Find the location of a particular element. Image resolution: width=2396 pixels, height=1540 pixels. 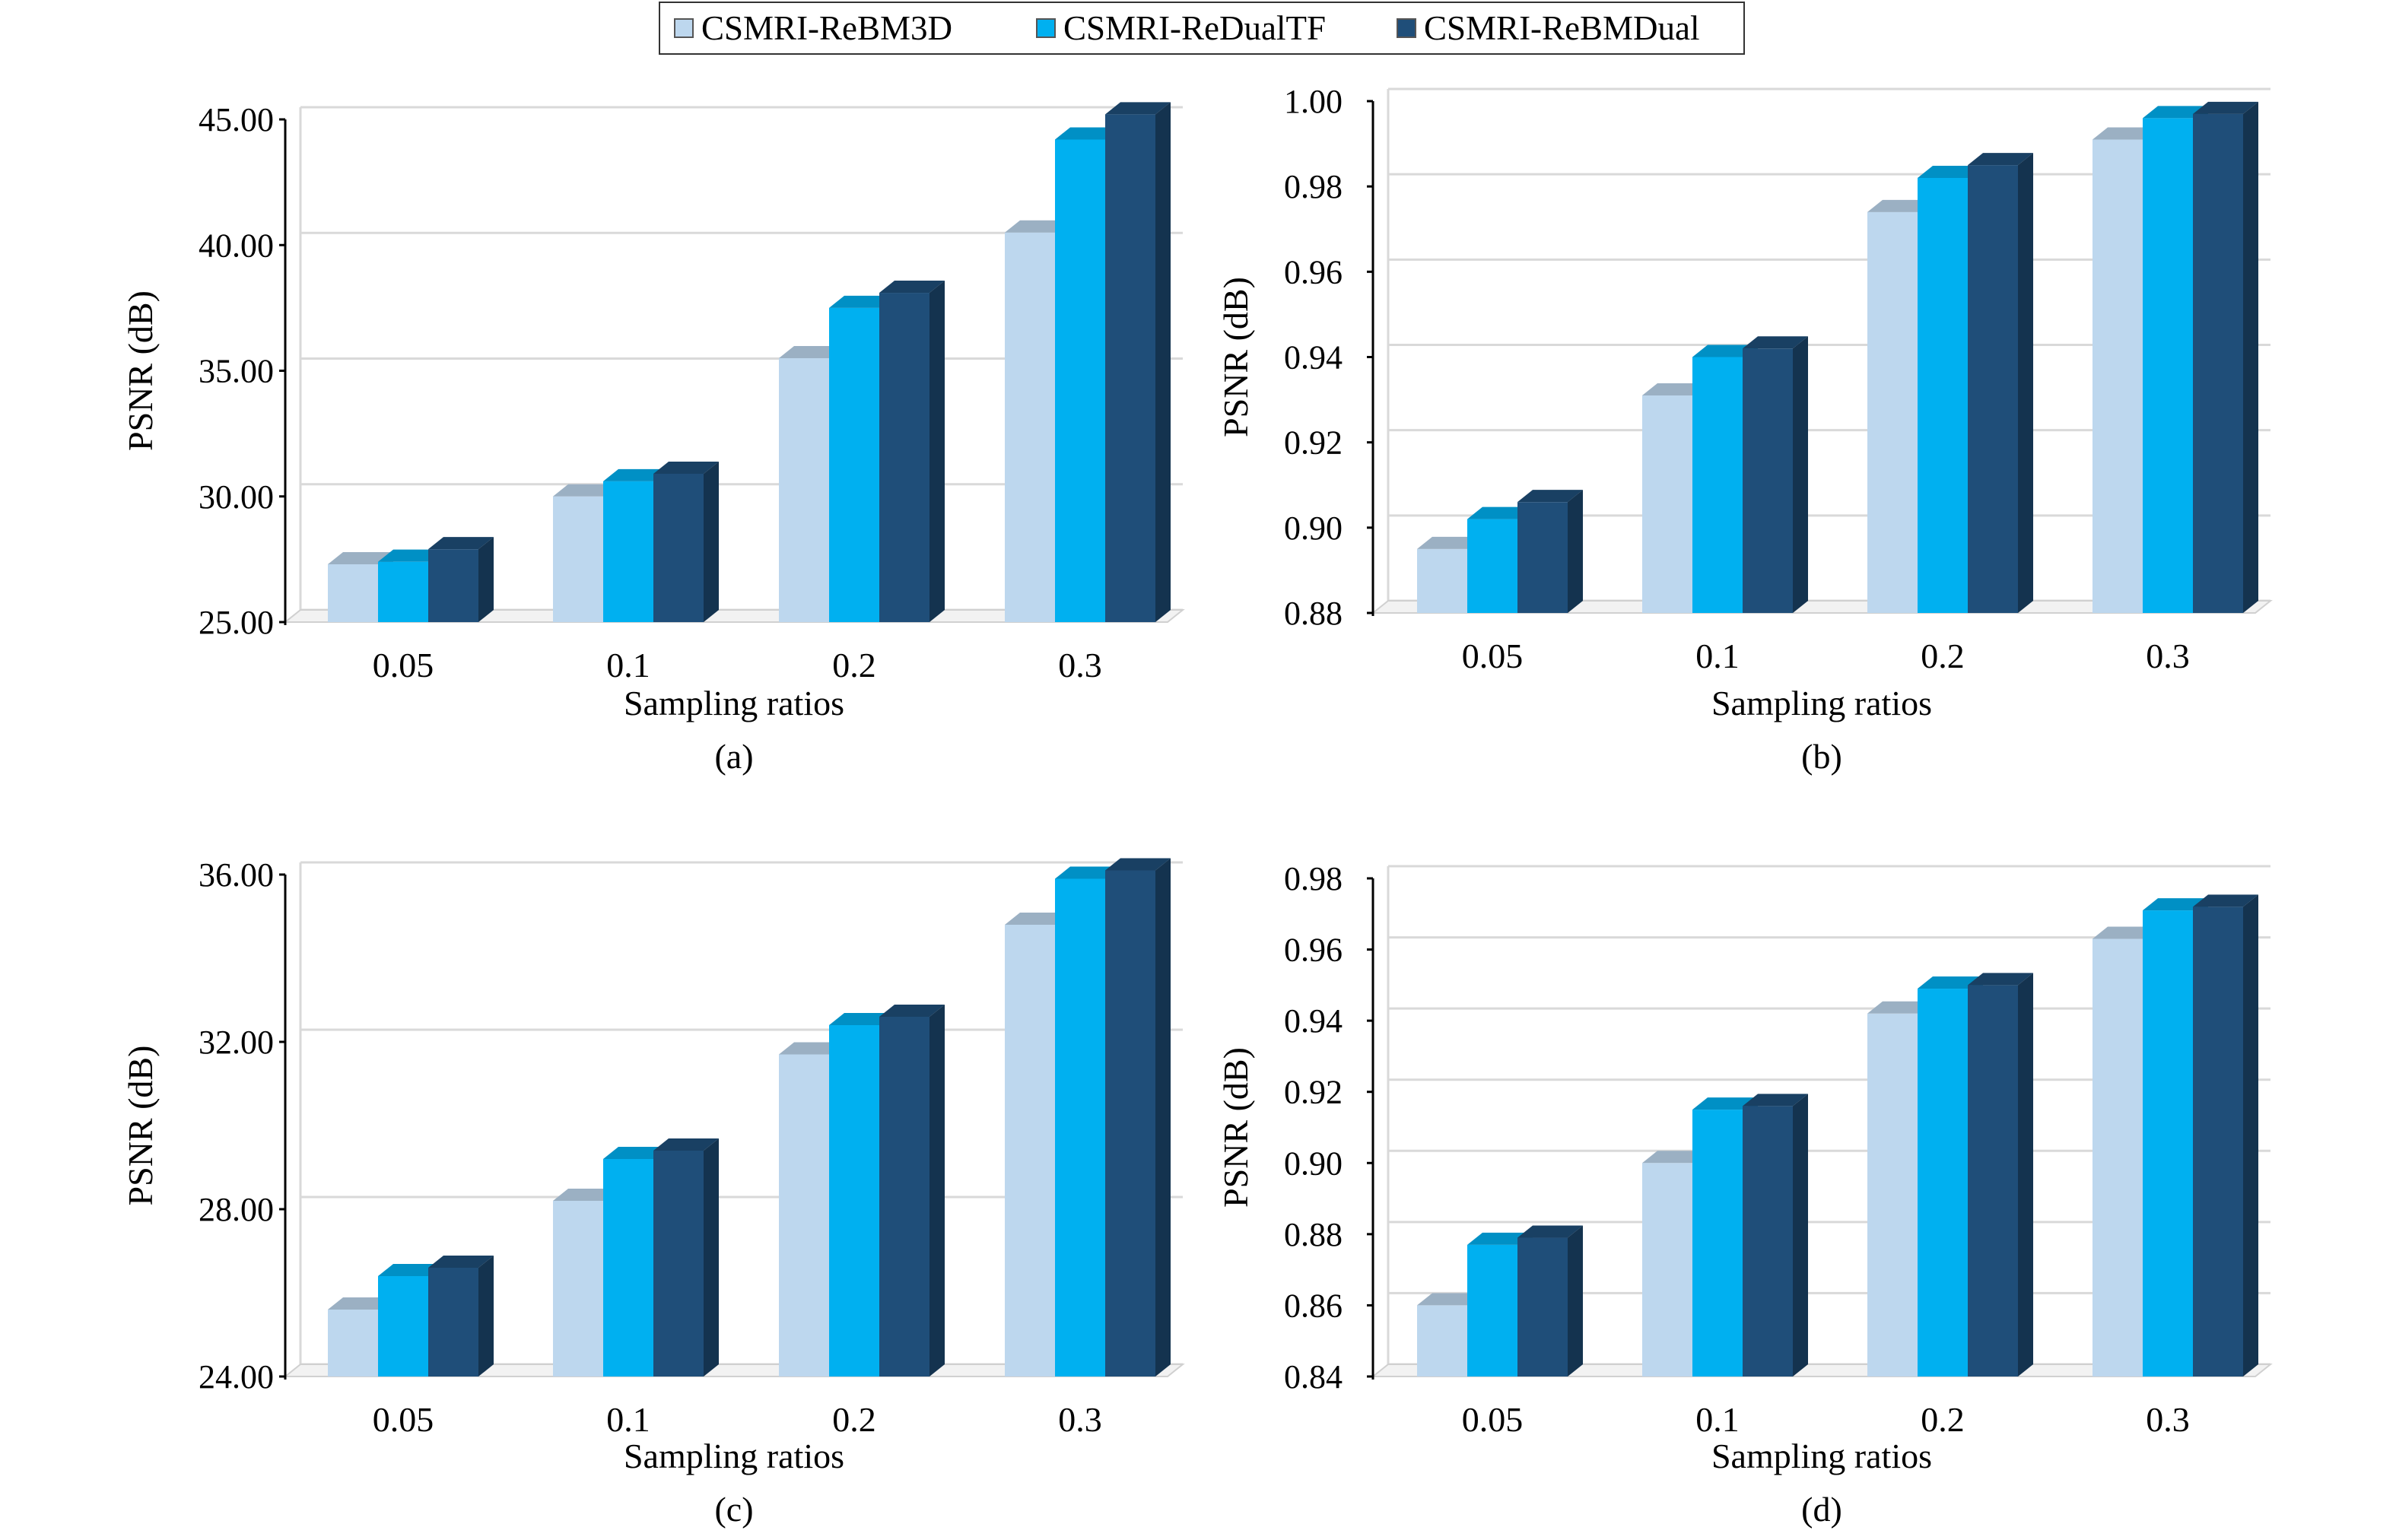

panel-label: (c) is located at coordinates (733, 1509).